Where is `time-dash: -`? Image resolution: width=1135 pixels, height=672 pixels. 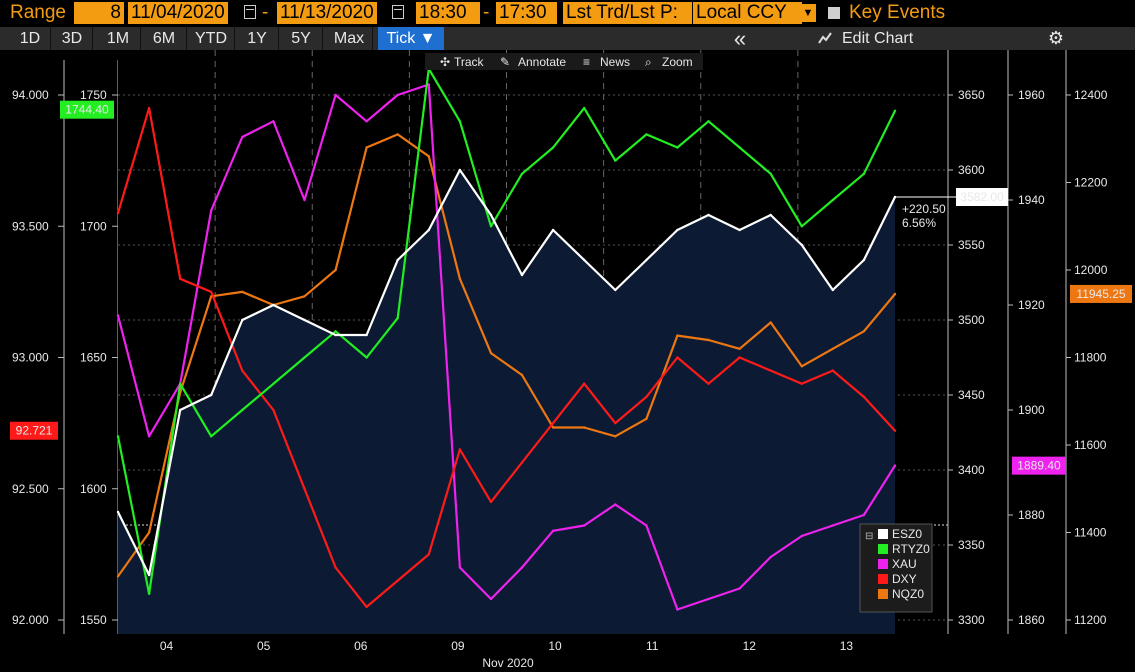
time-dash: - is located at coordinates (486, 12).